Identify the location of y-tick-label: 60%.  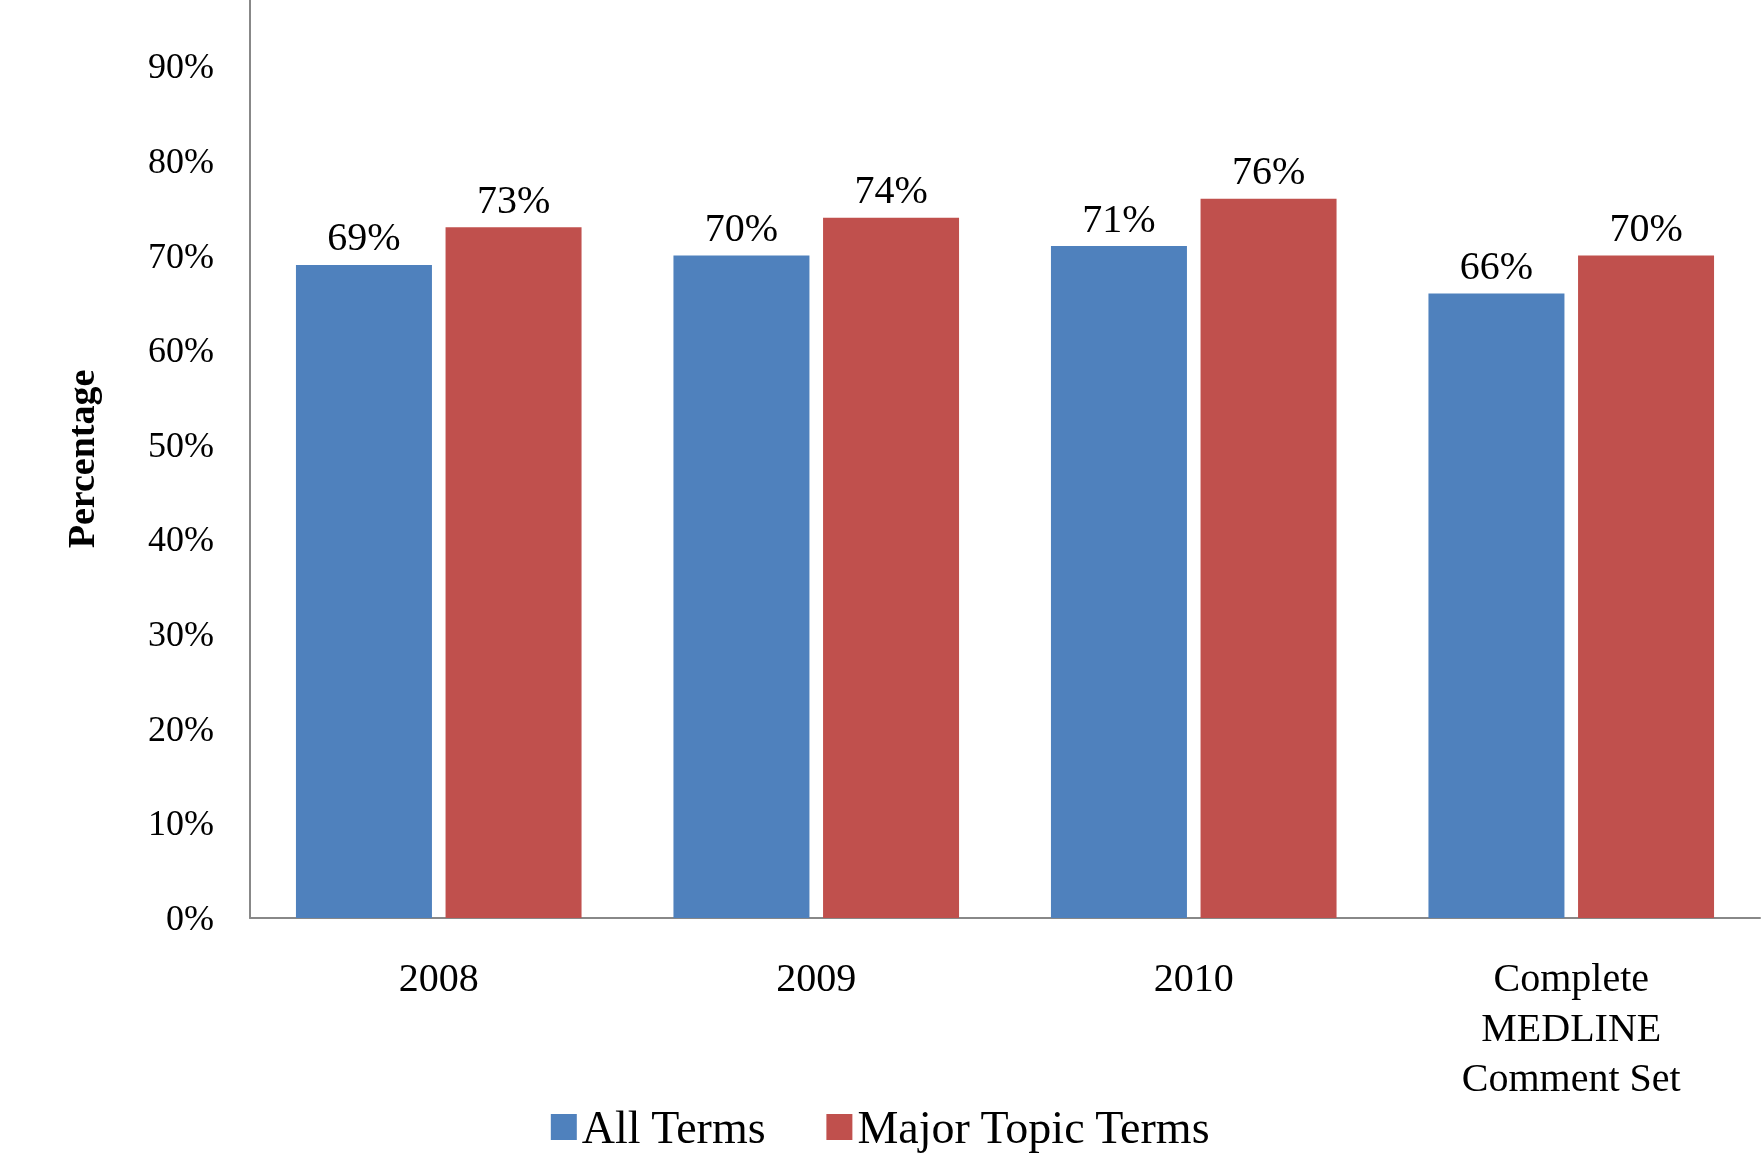
(181, 350).